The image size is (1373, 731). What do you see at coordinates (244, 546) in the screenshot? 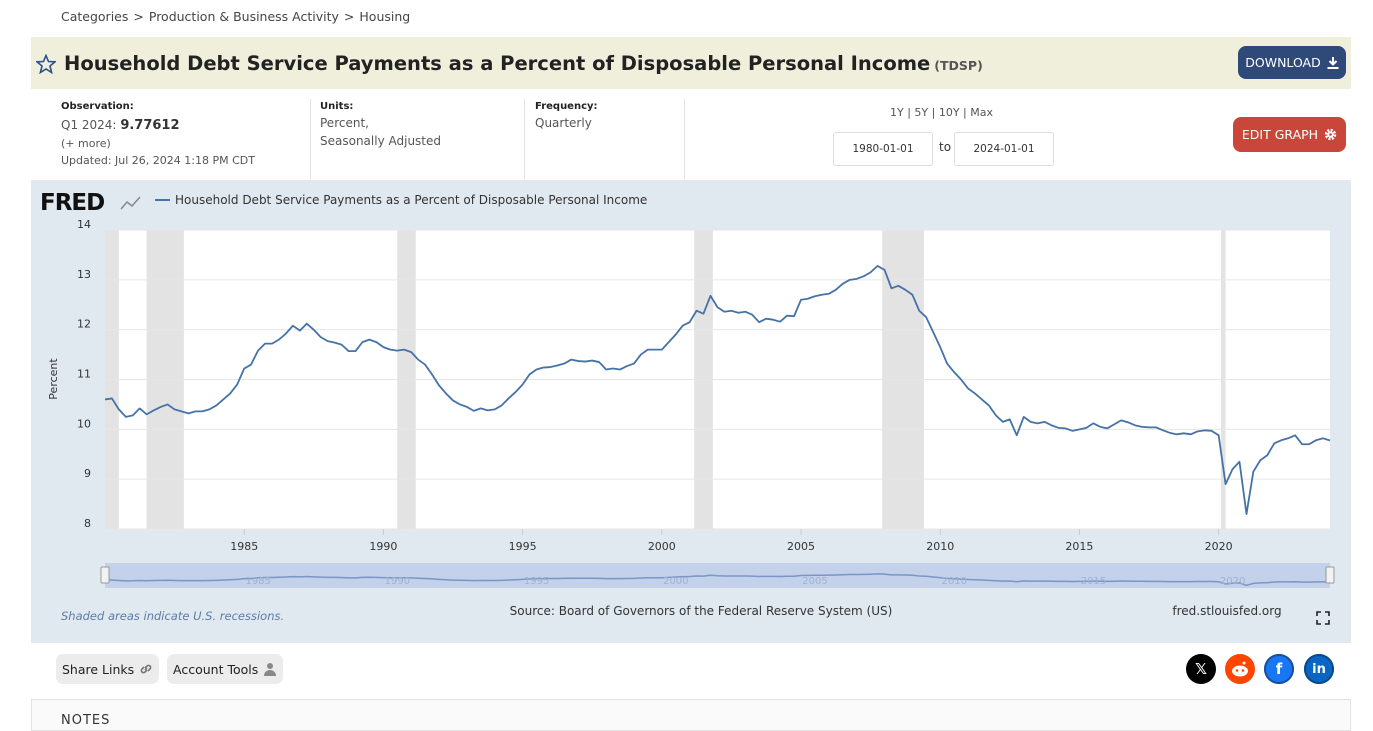
I see `x-tick-label: 1985` at bounding box center [244, 546].